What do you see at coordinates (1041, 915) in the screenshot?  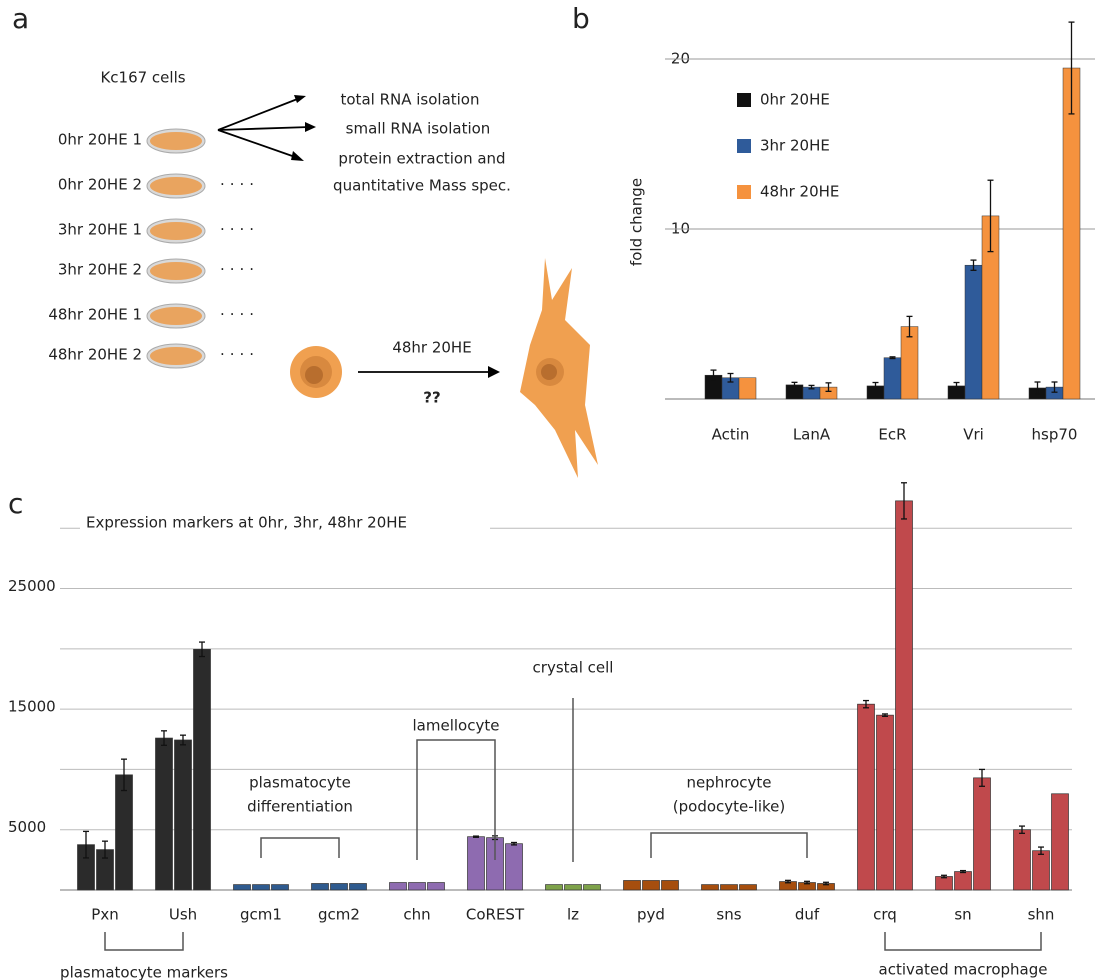 I see `x-tick-label: shn` at bounding box center [1041, 915].